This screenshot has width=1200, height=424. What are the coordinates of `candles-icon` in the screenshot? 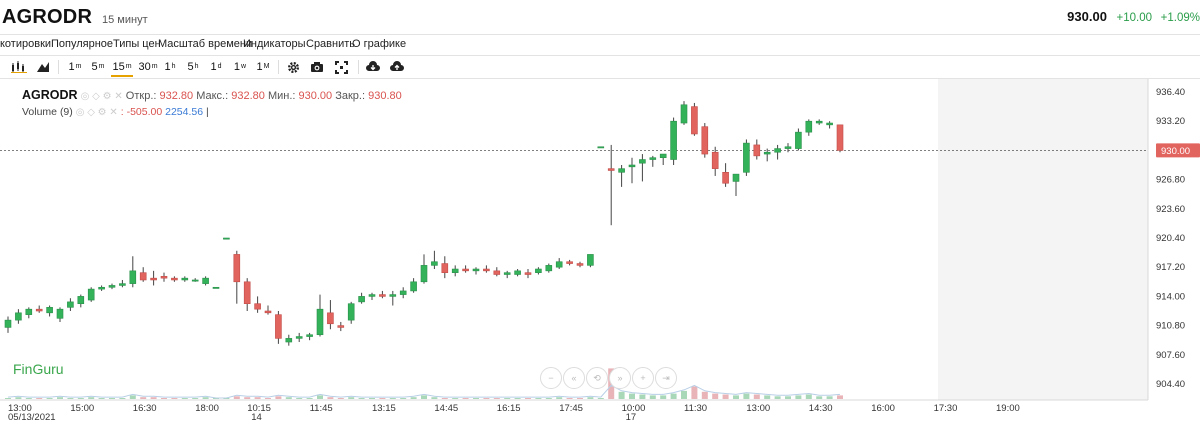 It's located at (19, 67).